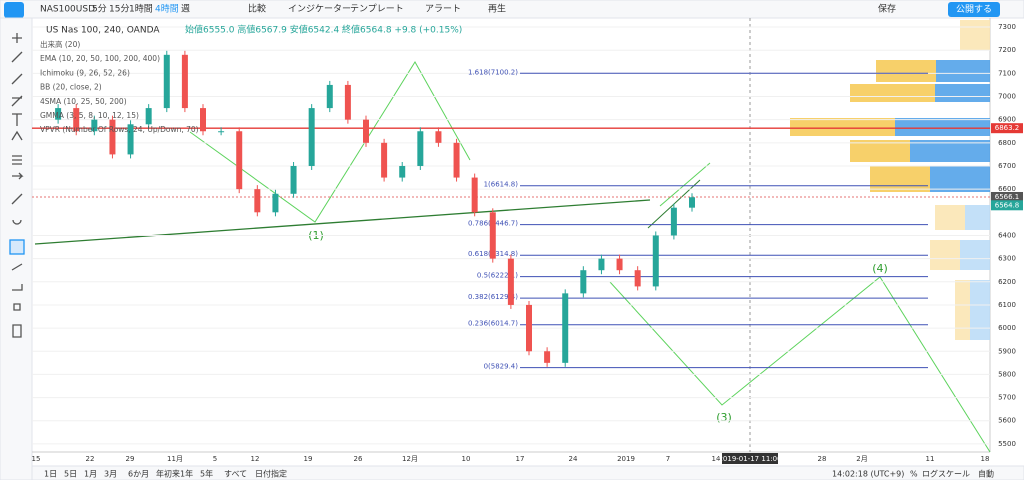  I want to click on save-button: 保存, so click(887, 9).